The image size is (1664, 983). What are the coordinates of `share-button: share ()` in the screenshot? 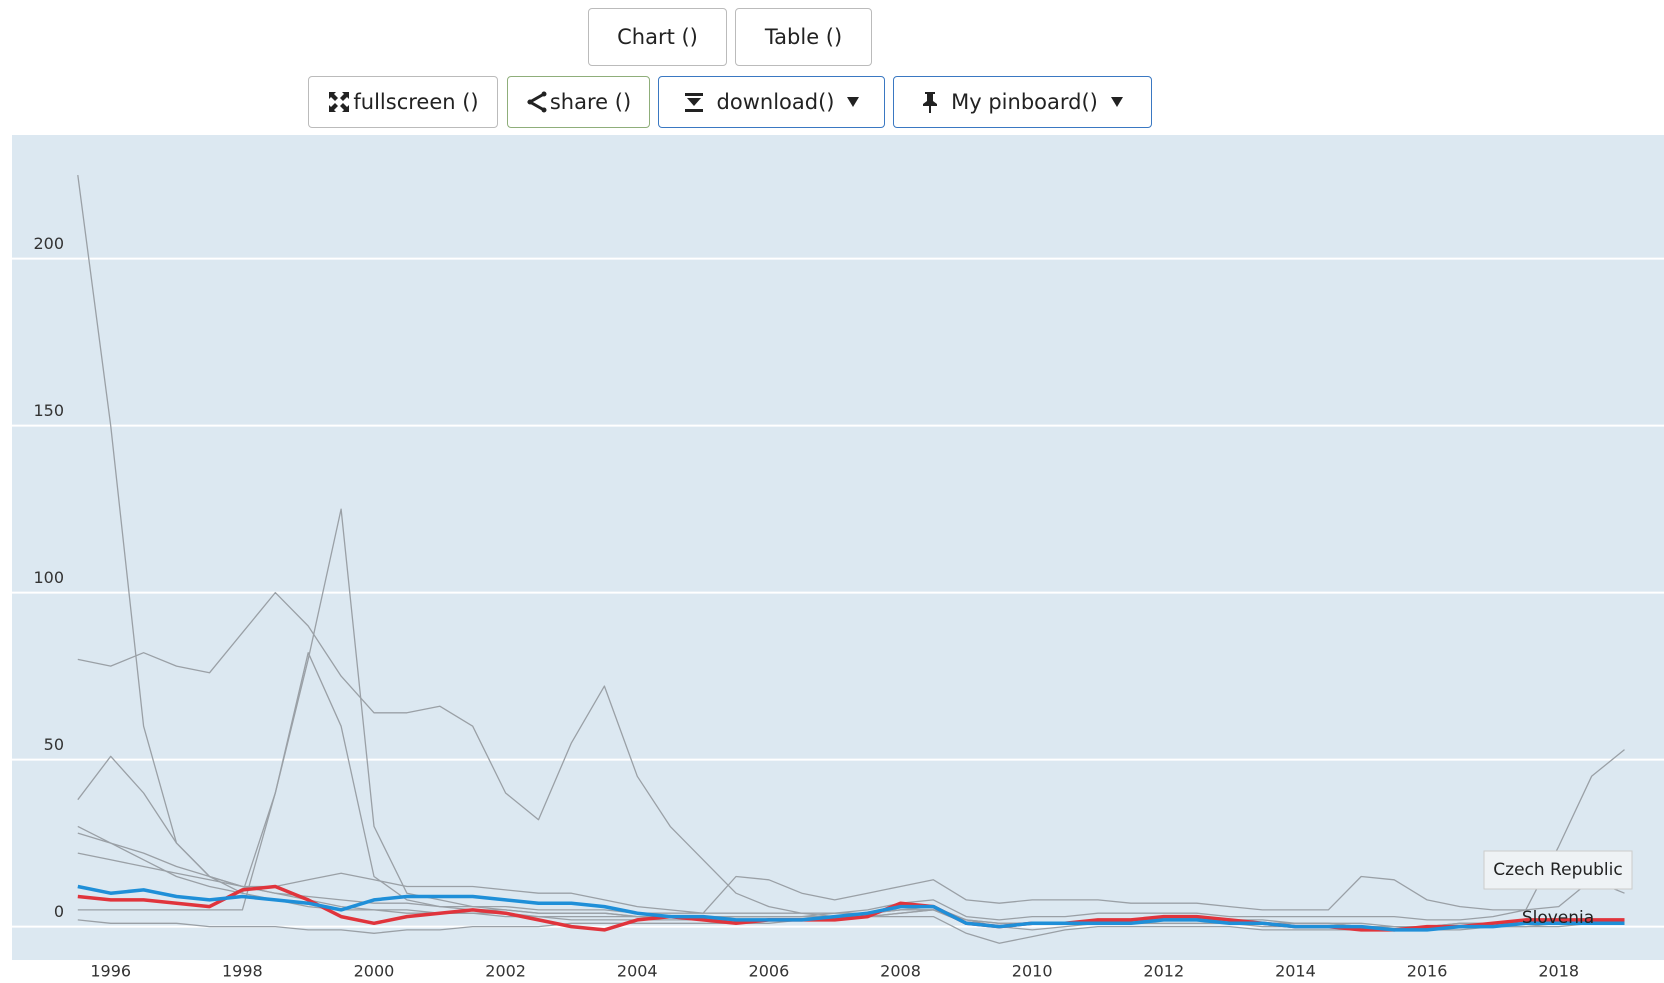 It's located at (578, 102).